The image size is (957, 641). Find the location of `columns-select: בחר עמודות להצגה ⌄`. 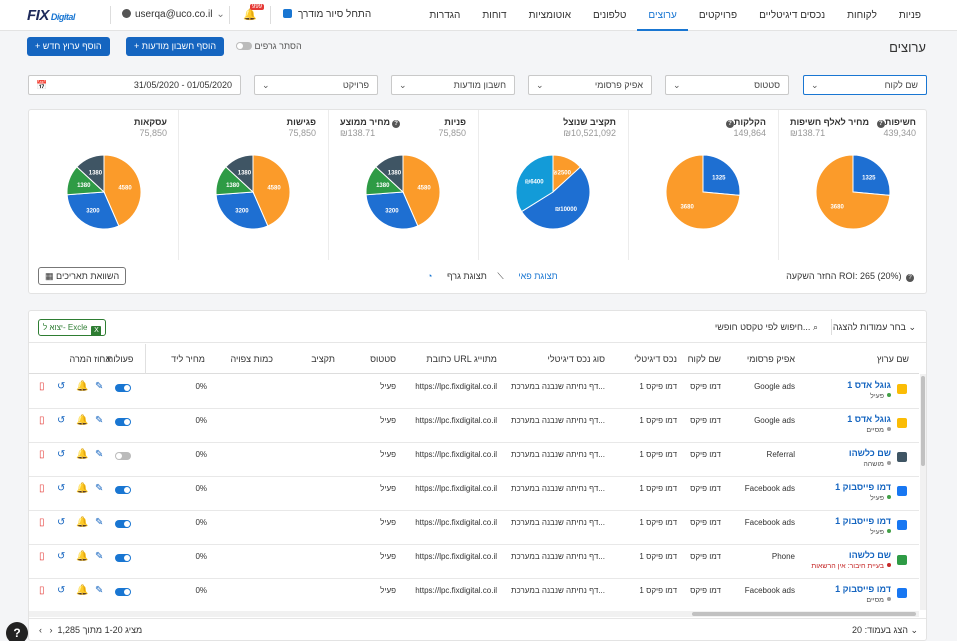

columns-select: בחר עמודות להצגה ⌄ is located at coordinates (874, 327).